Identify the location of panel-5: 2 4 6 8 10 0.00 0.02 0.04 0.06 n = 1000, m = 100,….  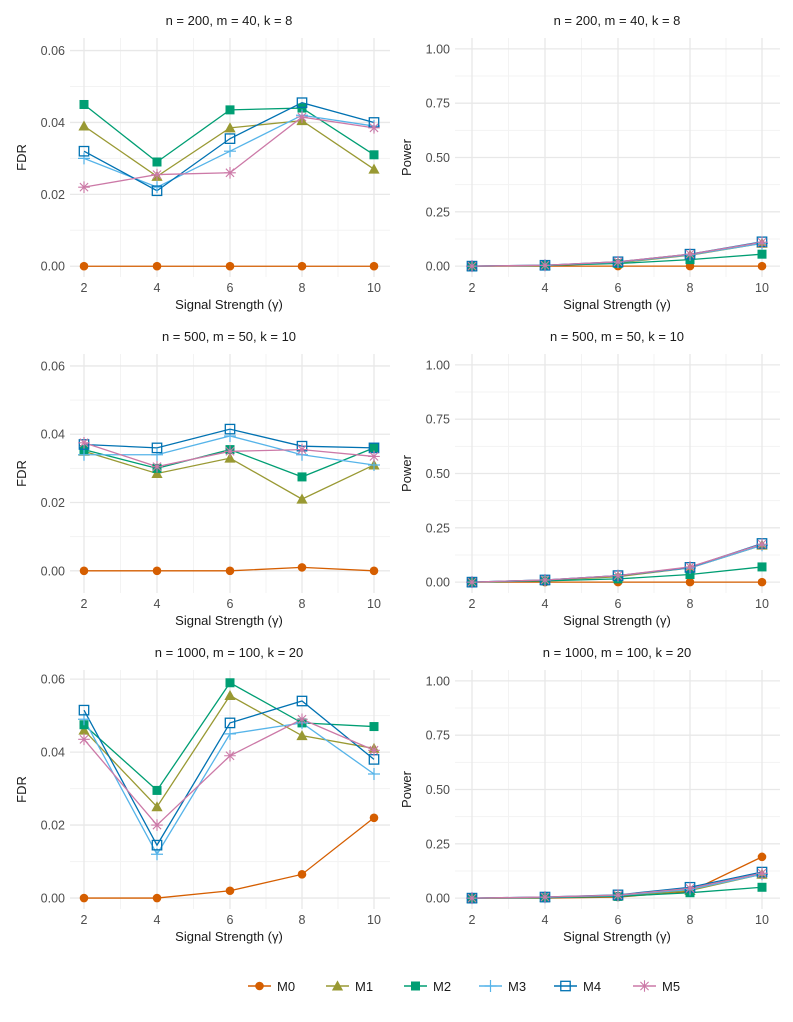
(202, 794).